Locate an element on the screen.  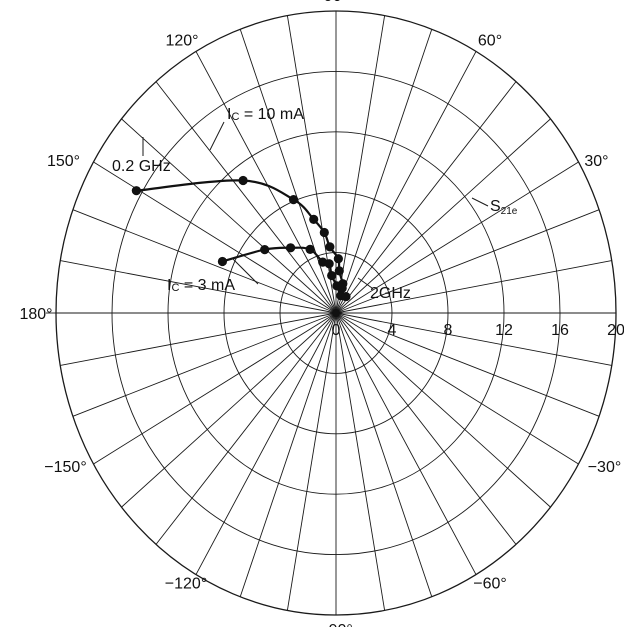
curve-label-3ma: IC = 3 mA is located at coordinates (201, 285).